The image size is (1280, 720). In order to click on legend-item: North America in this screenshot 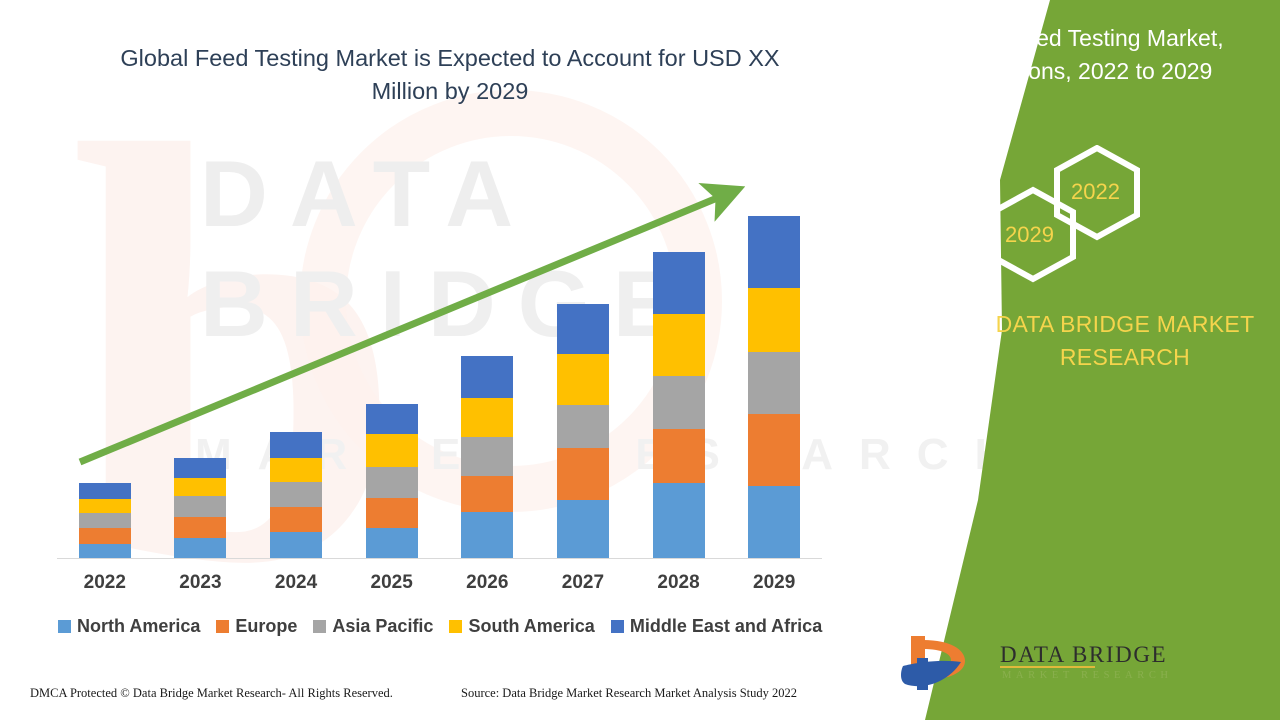, I will do `click(129, 626)`.